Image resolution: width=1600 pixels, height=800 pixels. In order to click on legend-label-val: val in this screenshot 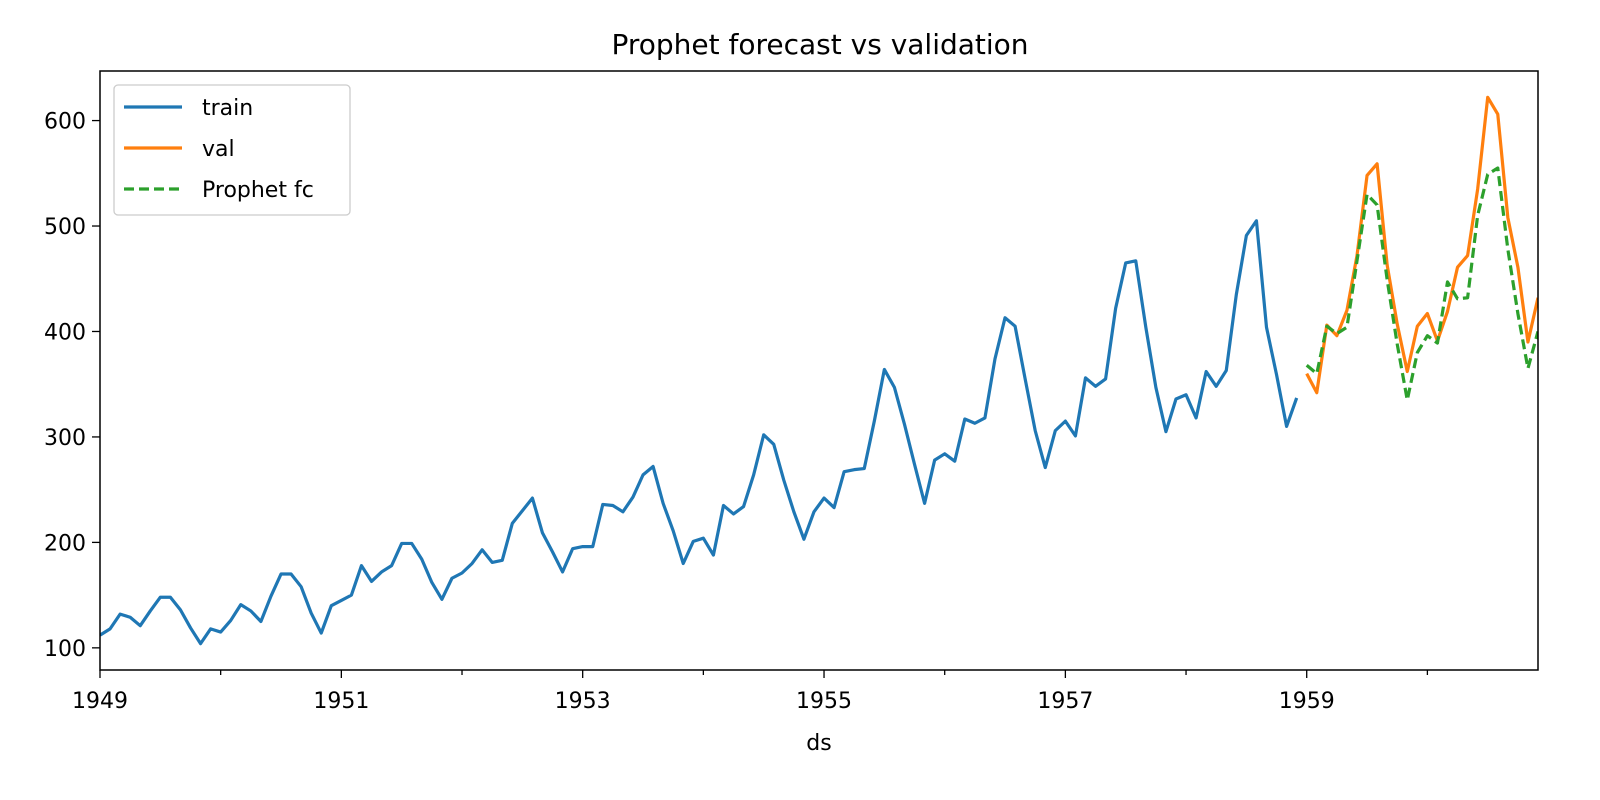, I will do `click(218, 149)`.